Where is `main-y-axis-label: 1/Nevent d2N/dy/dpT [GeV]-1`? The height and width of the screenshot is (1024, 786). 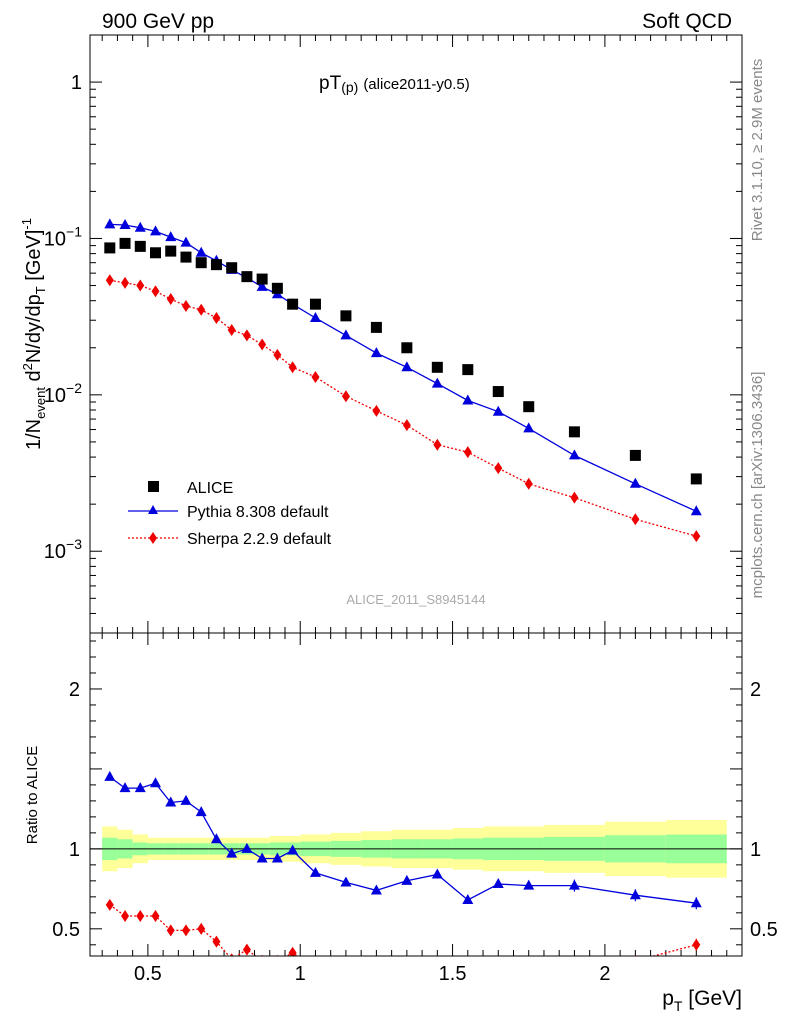 main-y-axis-label: 1/Nevent d2N/dy/dpT [GeV]-1 is located at coordinates (33, 334).